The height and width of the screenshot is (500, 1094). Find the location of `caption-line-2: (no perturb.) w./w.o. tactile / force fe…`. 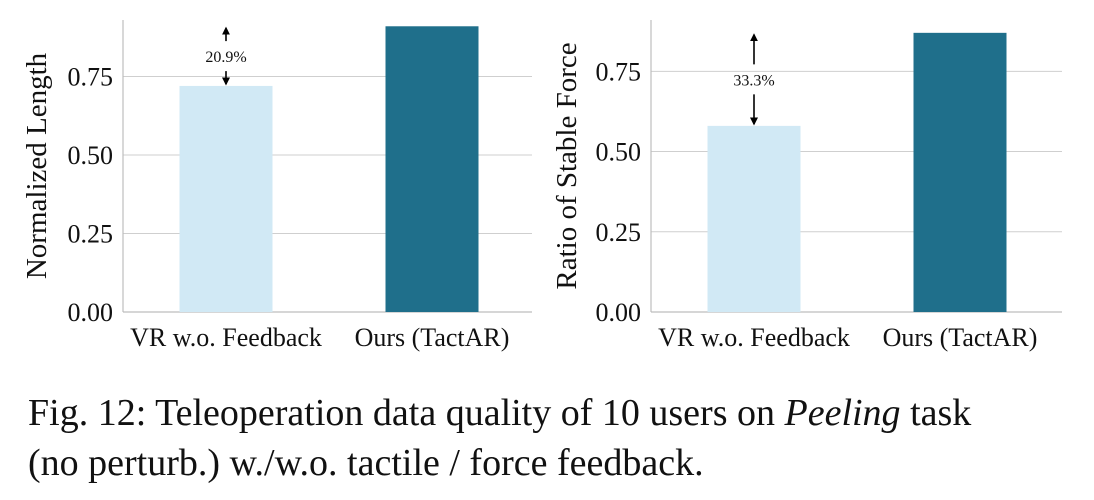

caption-line-2: (no perturb.) w./w.o. tactile / force fe… is located at coordinates (366, 463).